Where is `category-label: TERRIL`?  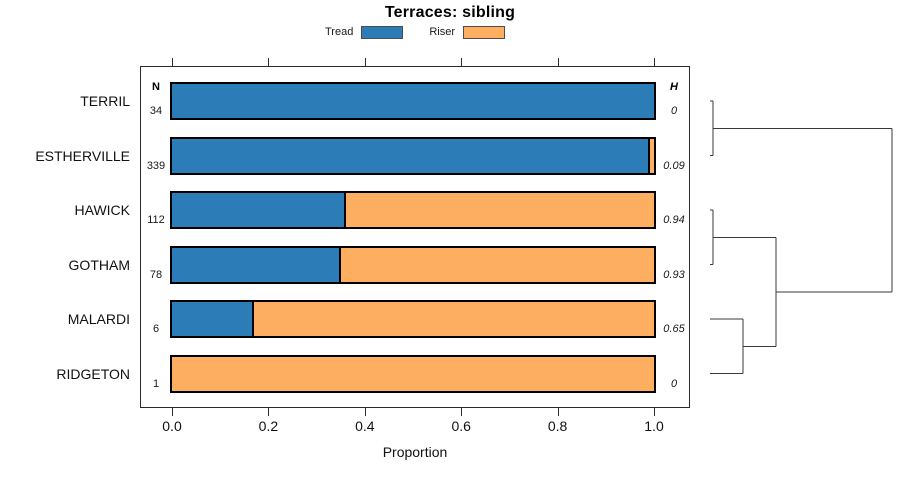 category-label: TERRIL is located at coordinates (105, 101).